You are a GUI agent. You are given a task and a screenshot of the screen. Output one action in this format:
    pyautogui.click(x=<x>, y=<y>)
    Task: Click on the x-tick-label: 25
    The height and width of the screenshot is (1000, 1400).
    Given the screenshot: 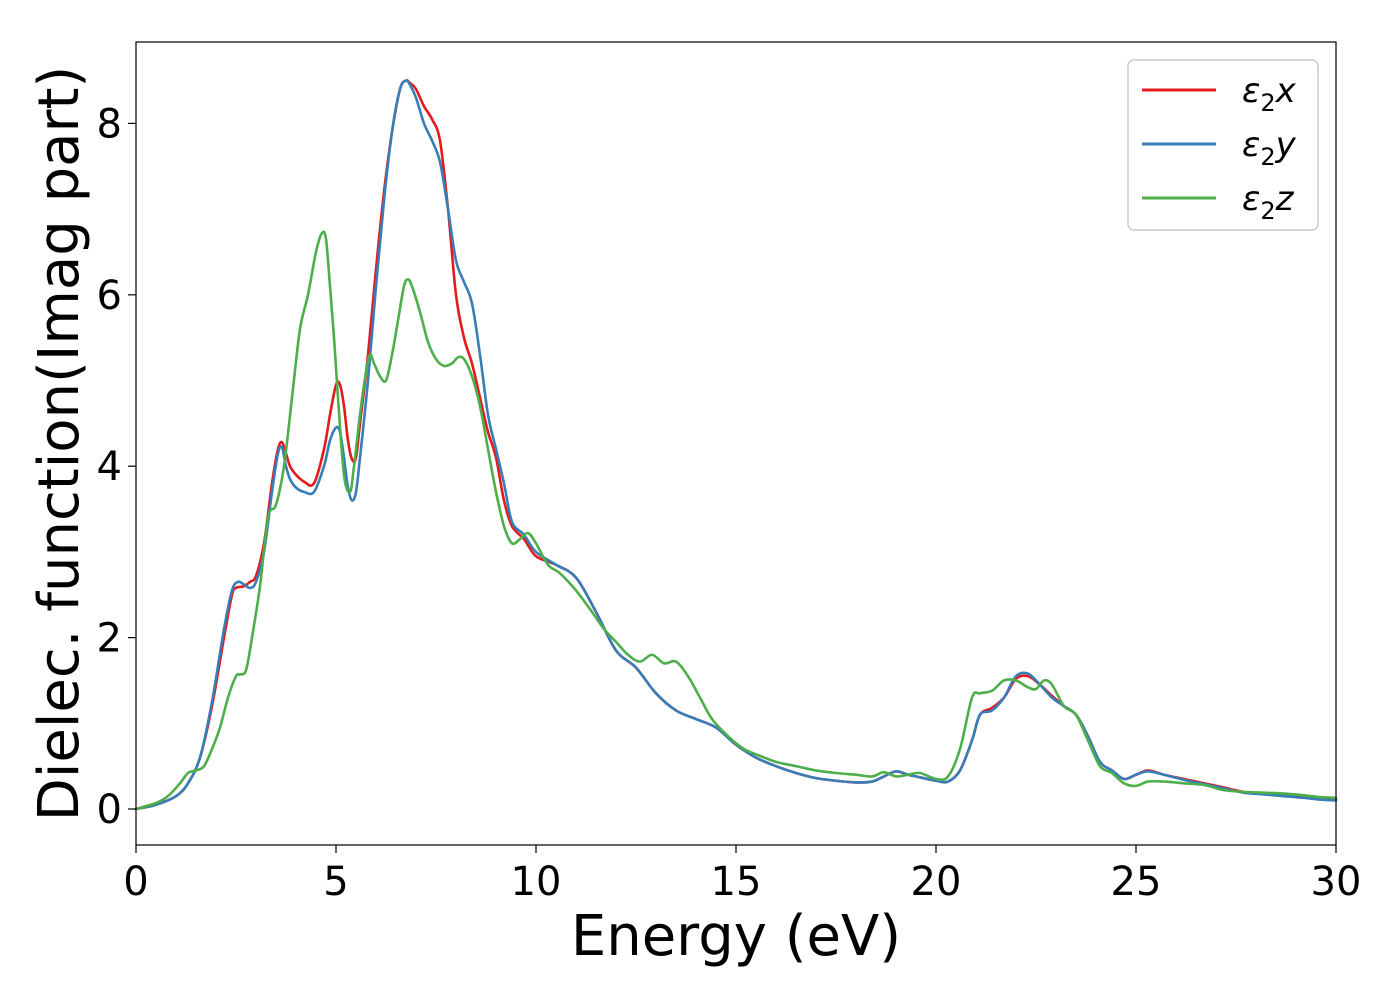 What is the action you would take?
    pyautogui.click(x=1136, y=882)
    